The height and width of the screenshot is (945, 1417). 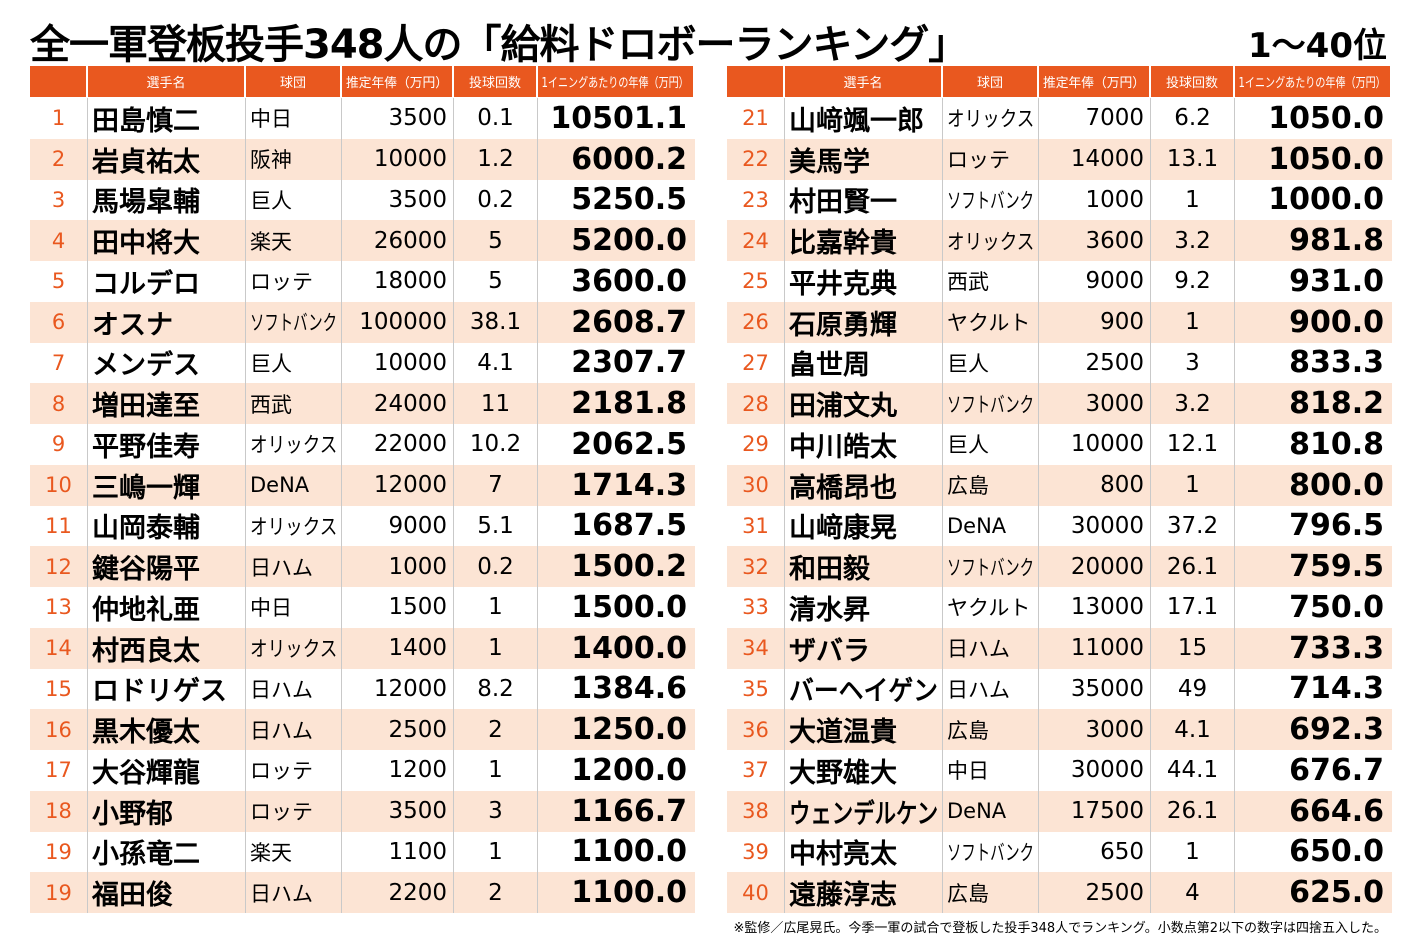 What do you see at coordinates (58, 525) in the screenshot?
I see `rank-text: 11` at bounding box center [58, 525].